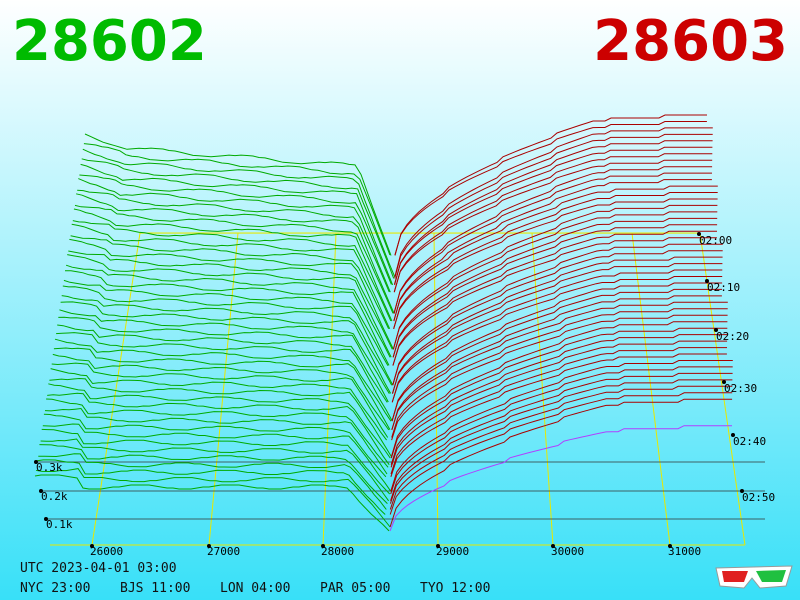 Image resolution: width=800 pixels, height=600 pixels. I want to click on price-label: 26000, so click(106, 551).